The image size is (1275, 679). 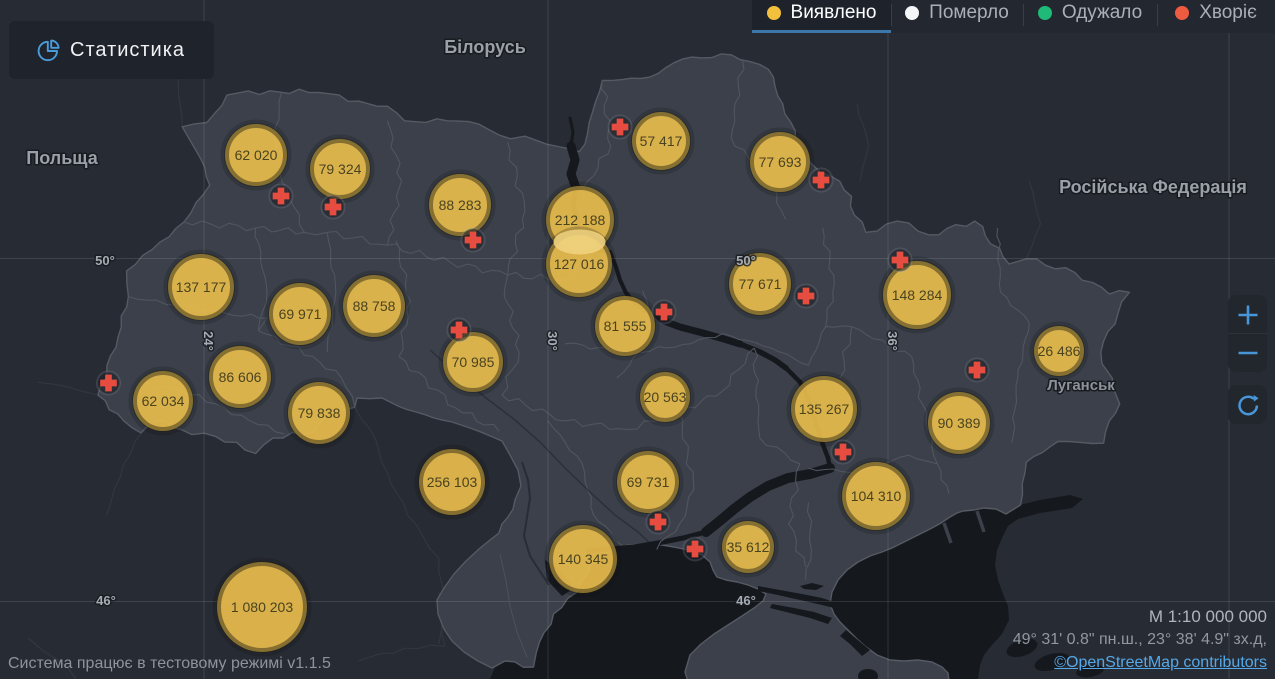 I want to click on svg-text: 212 188, so click(x=580, y=220).